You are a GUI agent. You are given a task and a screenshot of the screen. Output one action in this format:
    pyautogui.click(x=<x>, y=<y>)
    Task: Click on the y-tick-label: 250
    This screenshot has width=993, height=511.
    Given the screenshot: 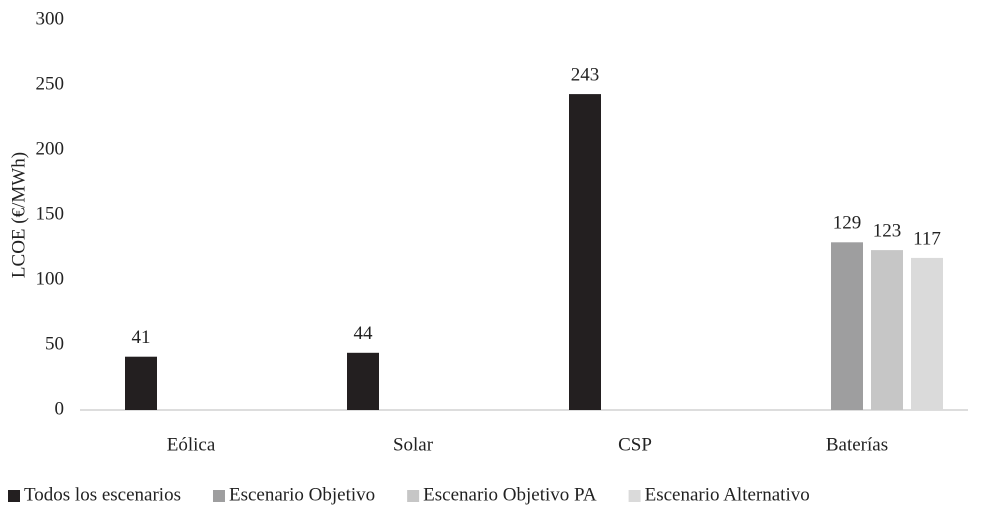 What is the action you would take?
    pyautogui.click(x=50, y=83)
    